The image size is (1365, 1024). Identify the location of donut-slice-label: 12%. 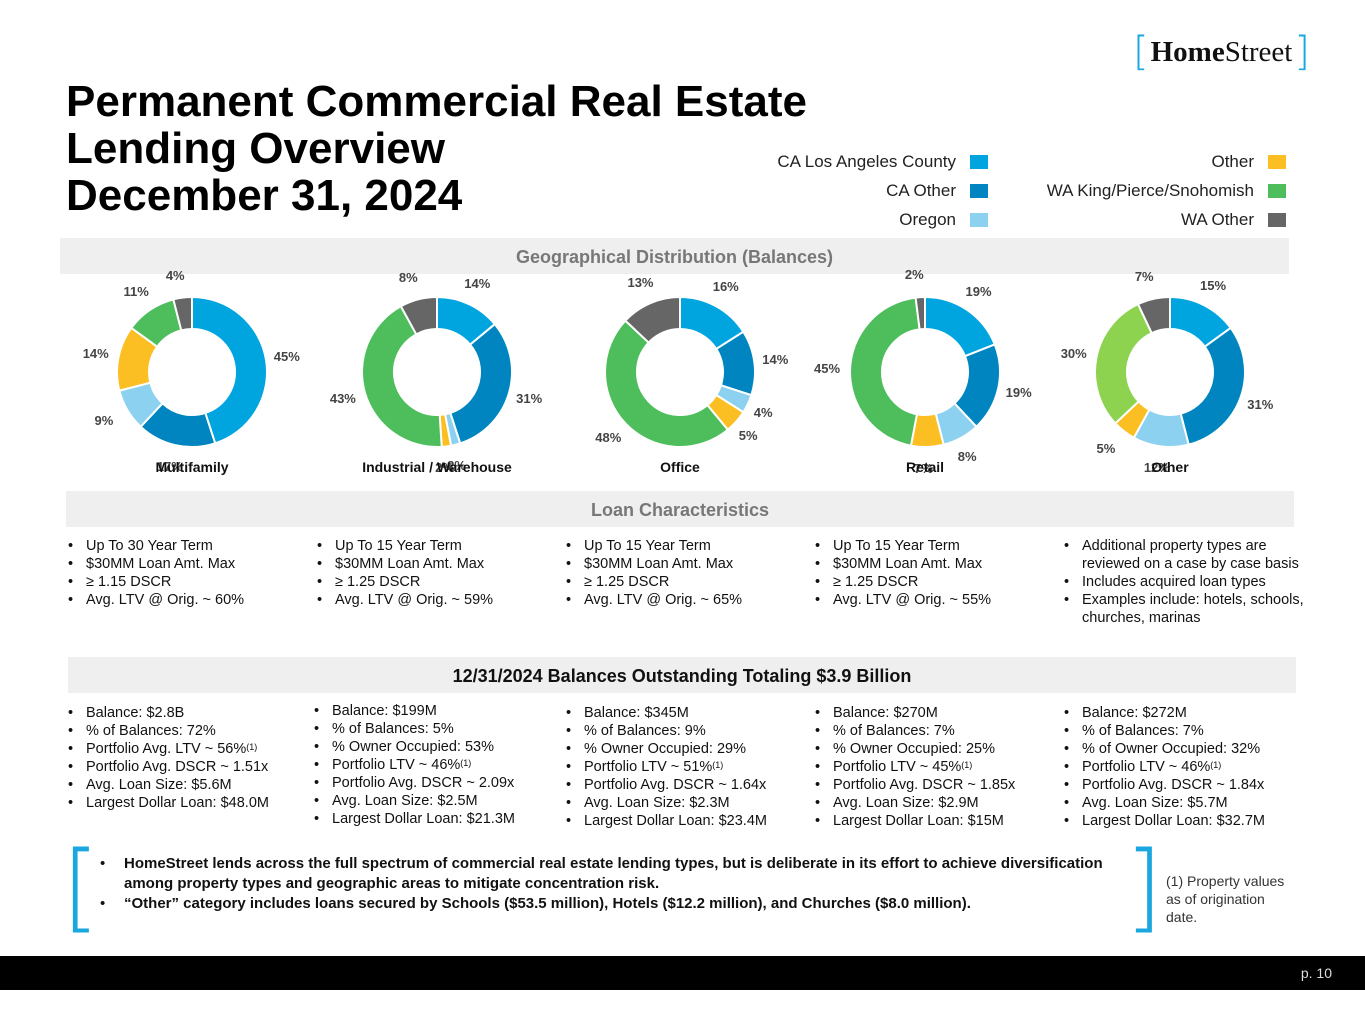
(1156, 468).